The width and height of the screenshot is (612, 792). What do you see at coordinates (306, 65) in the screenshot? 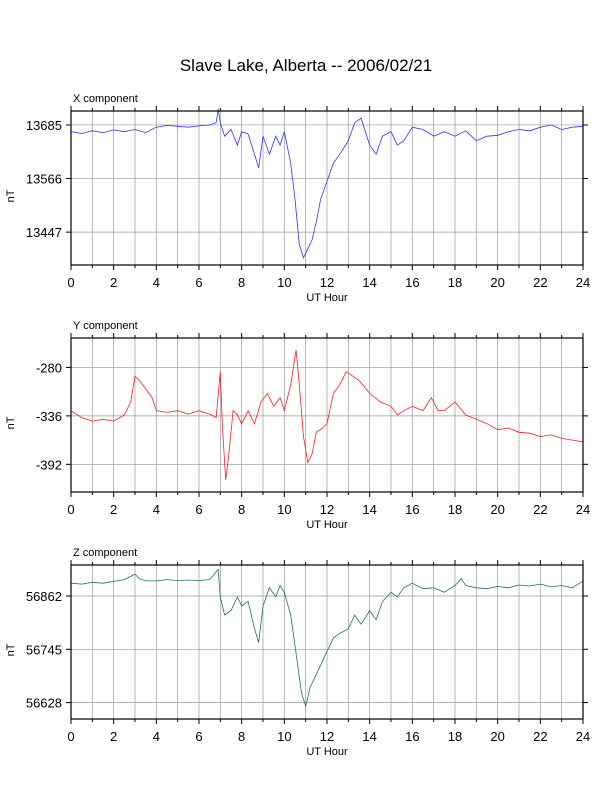
I see `page-title: Slave Lake, Alberta -- 2006/02/21` at bounding box center [306, 65].